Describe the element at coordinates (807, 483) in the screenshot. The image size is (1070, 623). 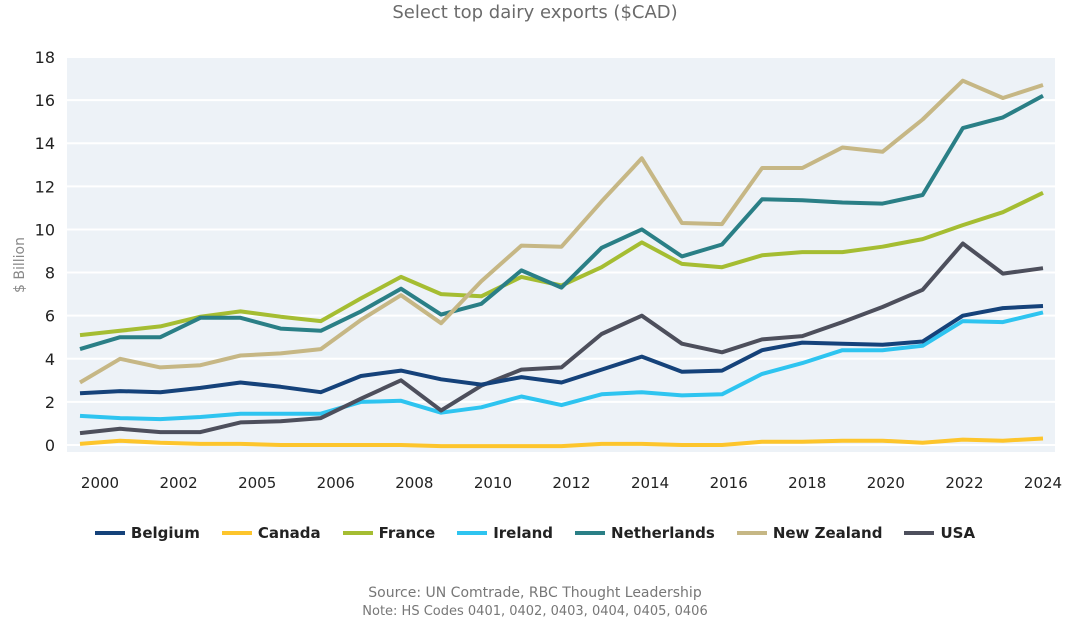
I see `x-tick-label: 2018` at that location.